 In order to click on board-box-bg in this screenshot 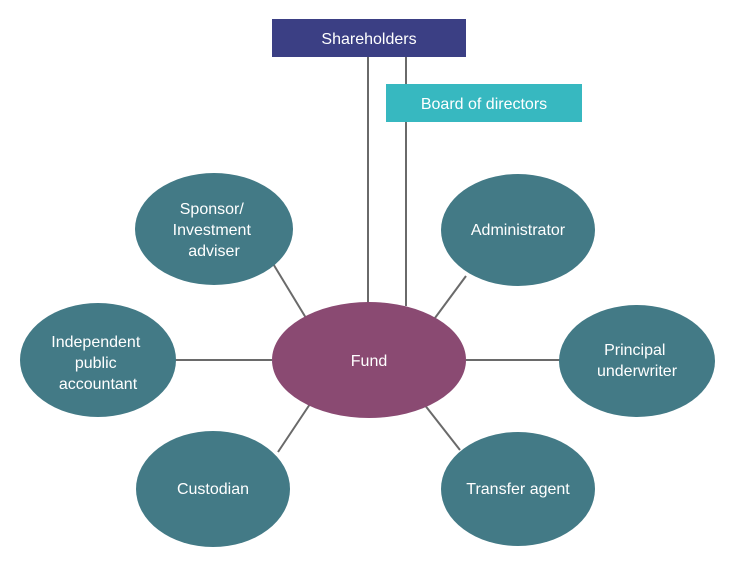, I will do `click(484, 103)`.